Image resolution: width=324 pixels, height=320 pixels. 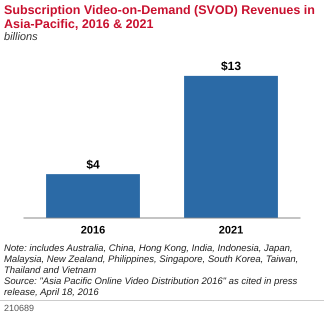 What do you see at coordinates (231, 66) in the screenshot?
I see `data-label: $13` at bounding box center [231, 66].